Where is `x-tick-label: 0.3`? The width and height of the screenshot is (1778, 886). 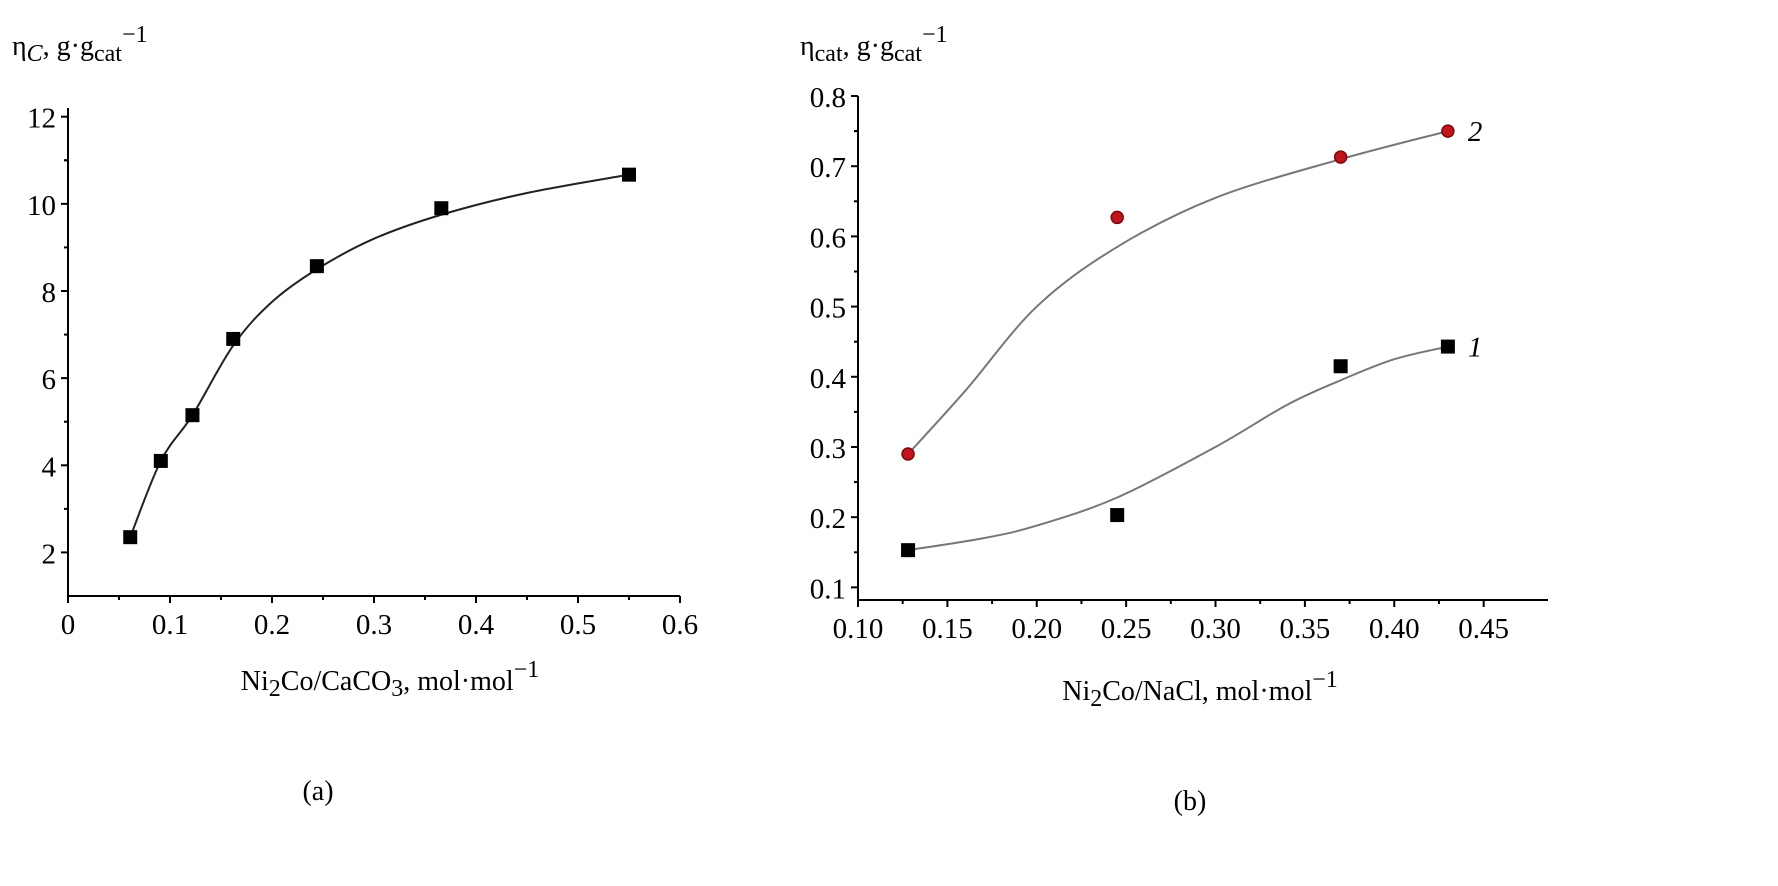 x-tick-label: 0.3 is located at coordinates (374, 625).